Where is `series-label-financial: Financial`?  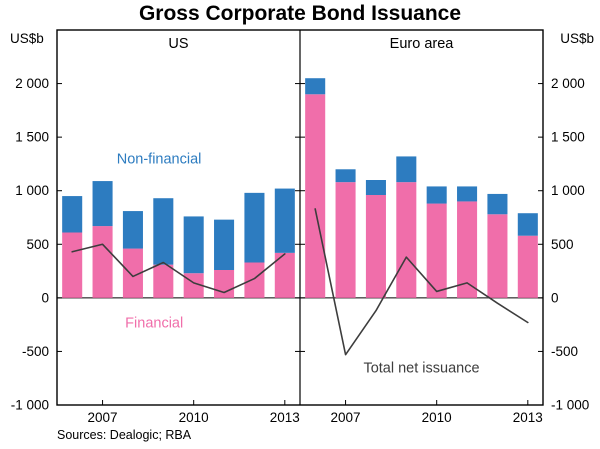 series-label-financial: Financial is located at coordinates (154, 324).